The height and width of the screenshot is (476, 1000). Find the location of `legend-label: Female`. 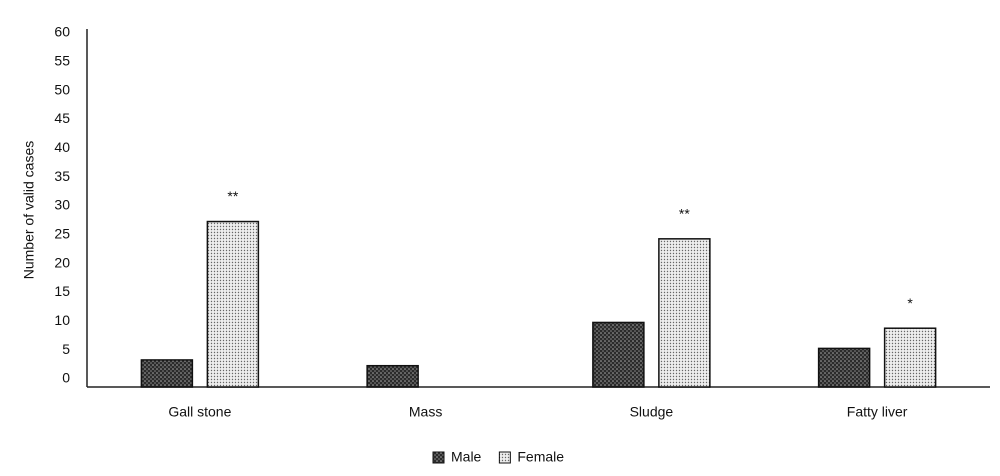

legend-label: Female is located at coordinates (540, 457).